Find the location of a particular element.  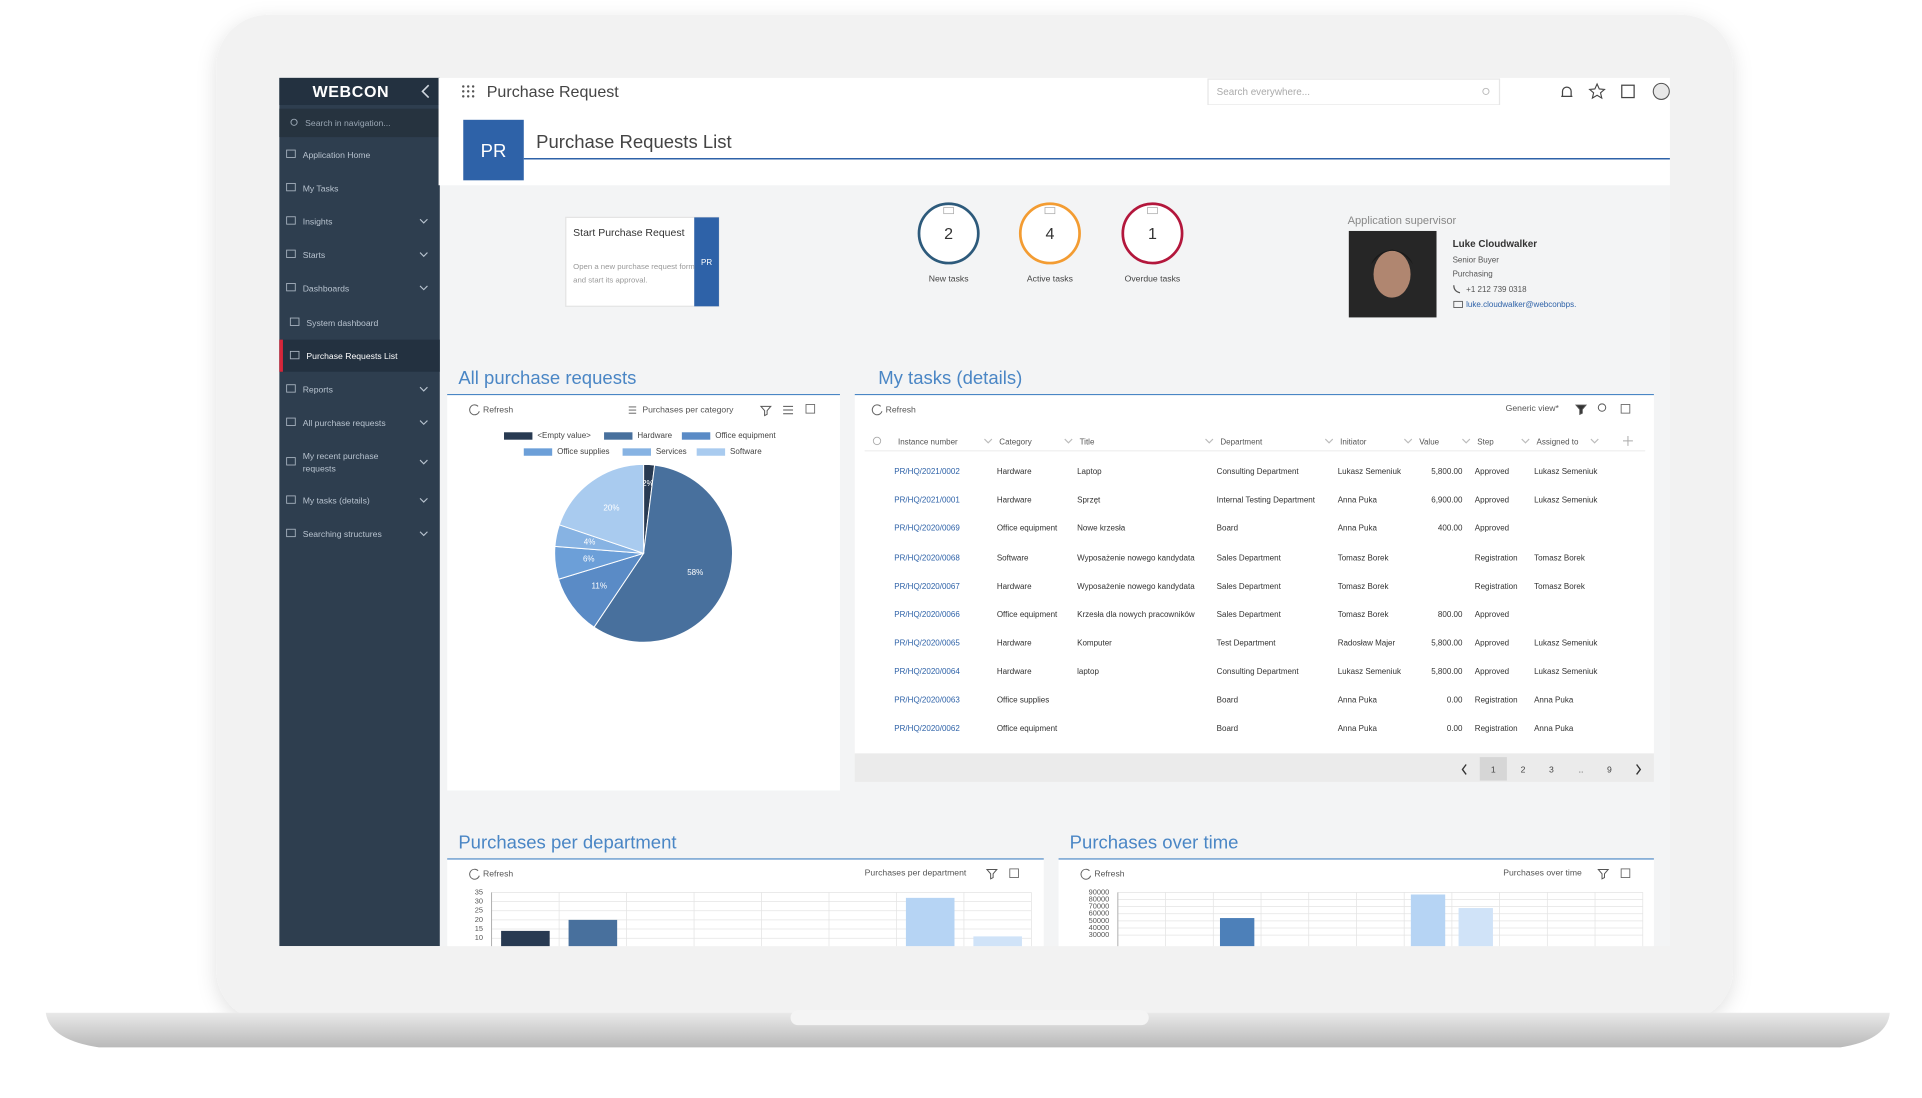

column-header: Value is located at coordinates (1429, 441).